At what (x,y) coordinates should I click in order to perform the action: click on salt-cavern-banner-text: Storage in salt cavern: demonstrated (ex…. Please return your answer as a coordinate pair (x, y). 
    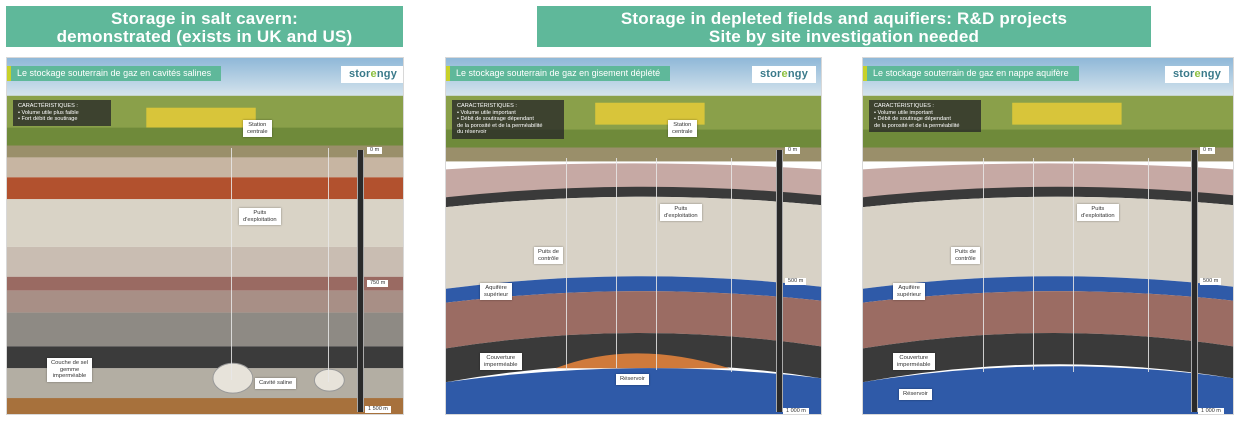
    Looking at the image, I should click on (204, 27).